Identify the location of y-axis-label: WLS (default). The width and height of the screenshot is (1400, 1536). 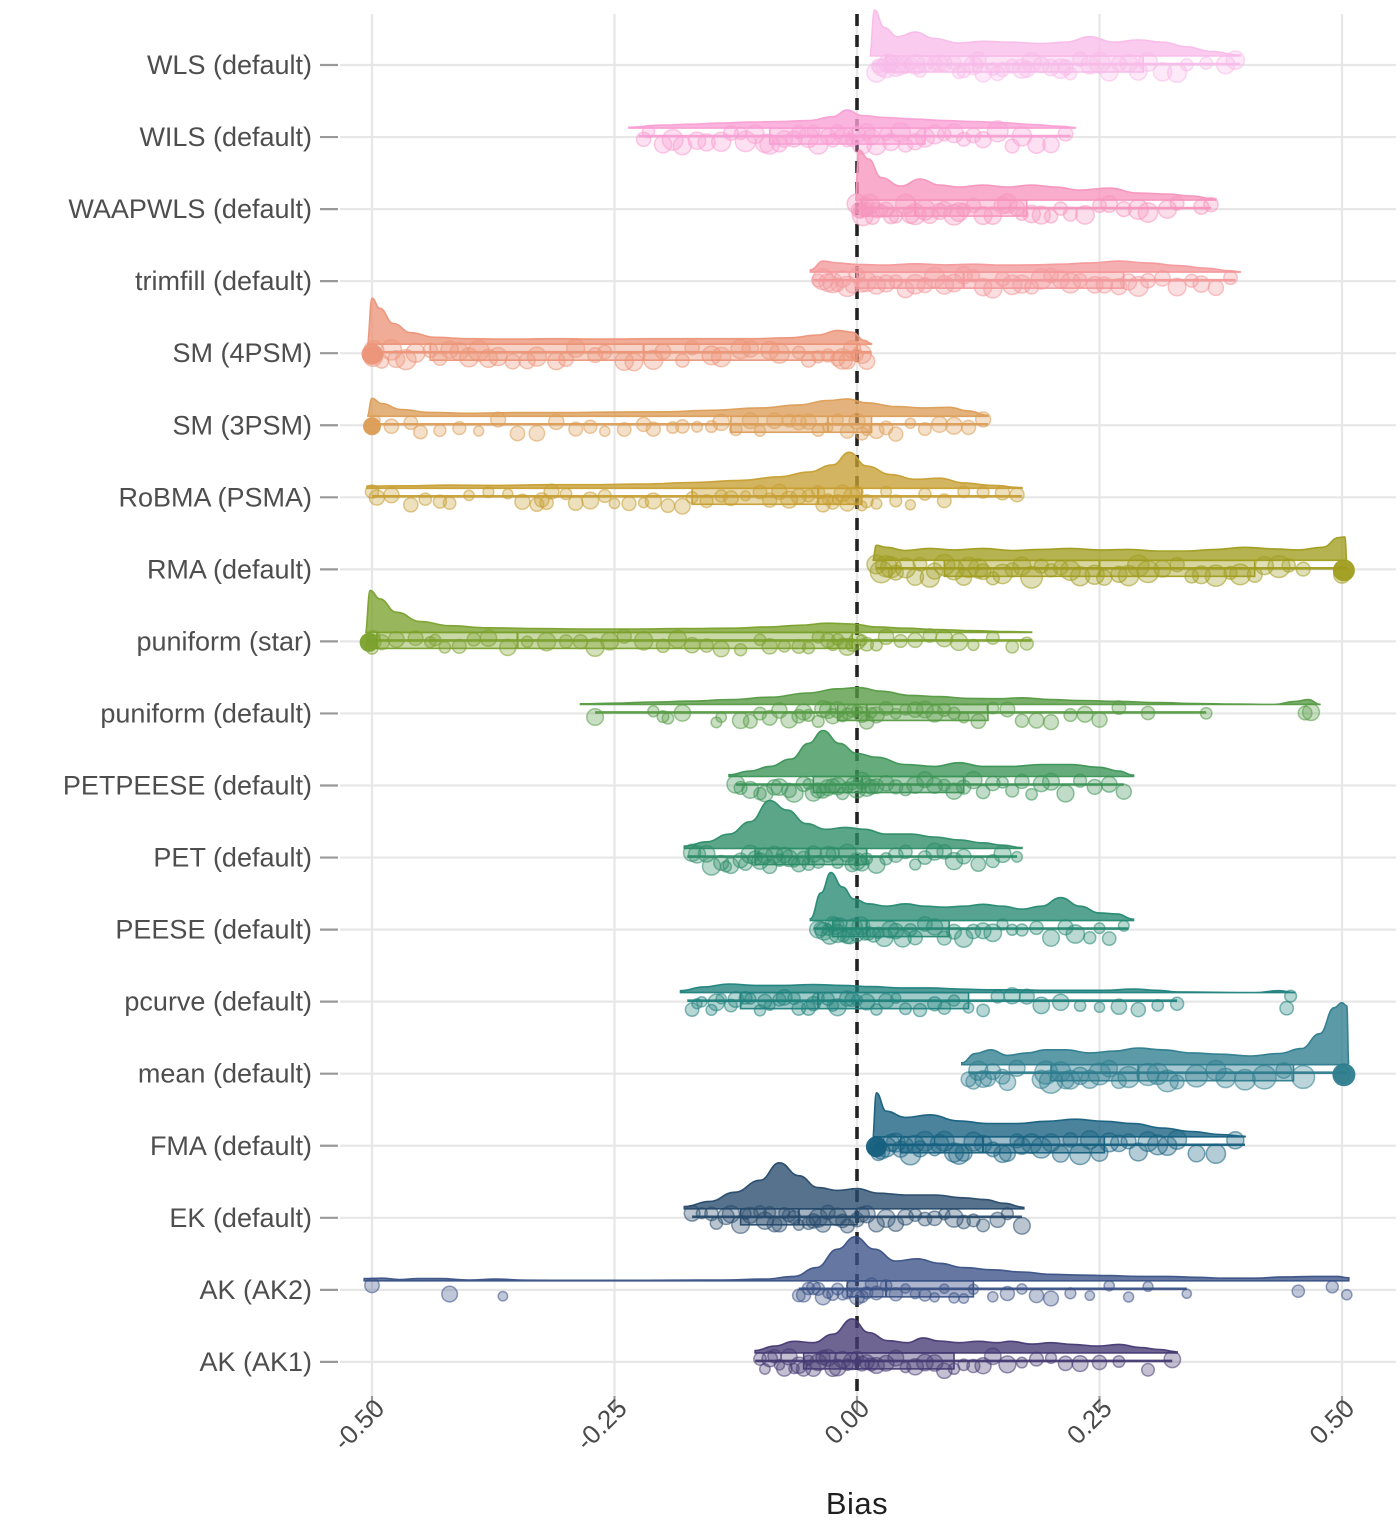
(229, 65).